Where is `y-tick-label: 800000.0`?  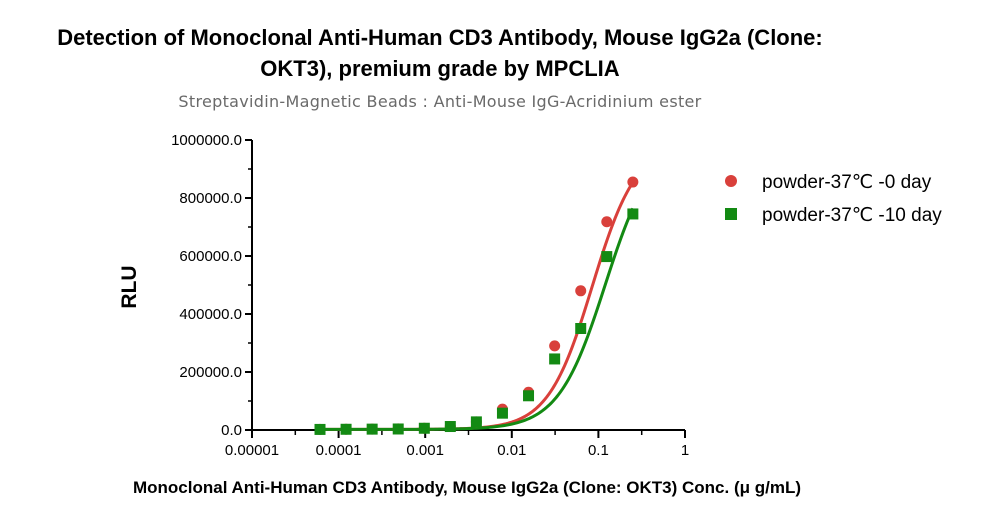
y-tick-label: 800000.0 is located at coordinates (210, 198).